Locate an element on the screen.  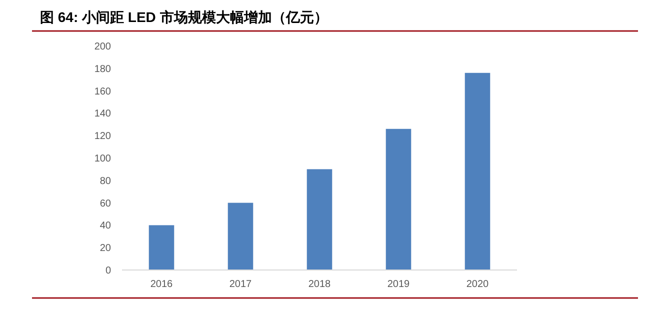
chart-title: 图 64: 小间距 LED 市场规模大幅增加（亿元） is located at coordinates (184, 17).